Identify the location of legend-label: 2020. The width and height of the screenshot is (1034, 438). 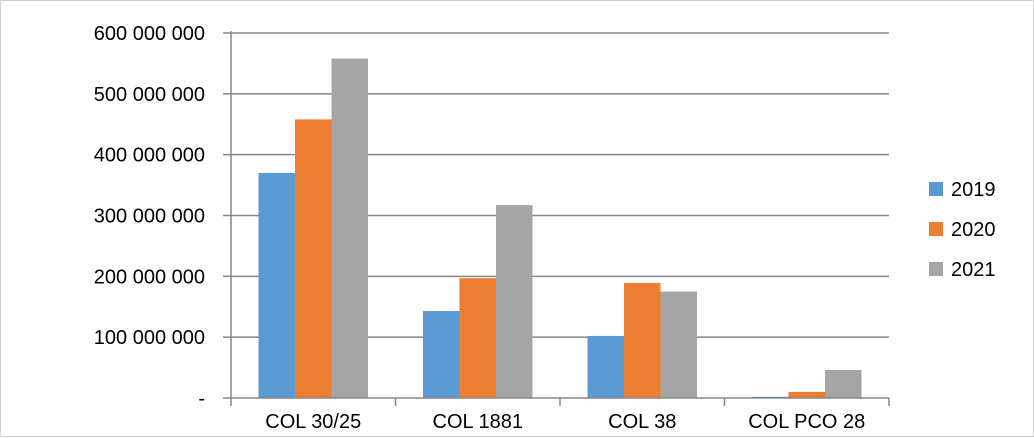
(973, 230).